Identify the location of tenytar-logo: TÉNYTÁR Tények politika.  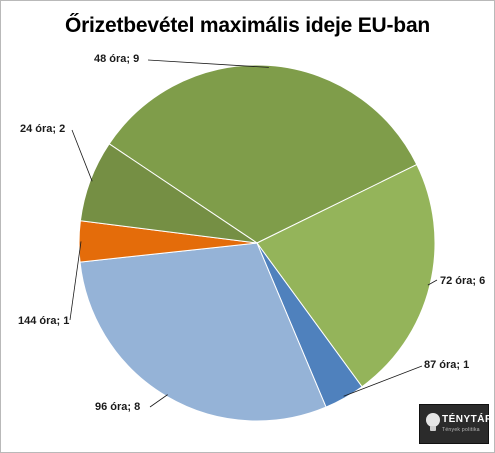
(455, 424).